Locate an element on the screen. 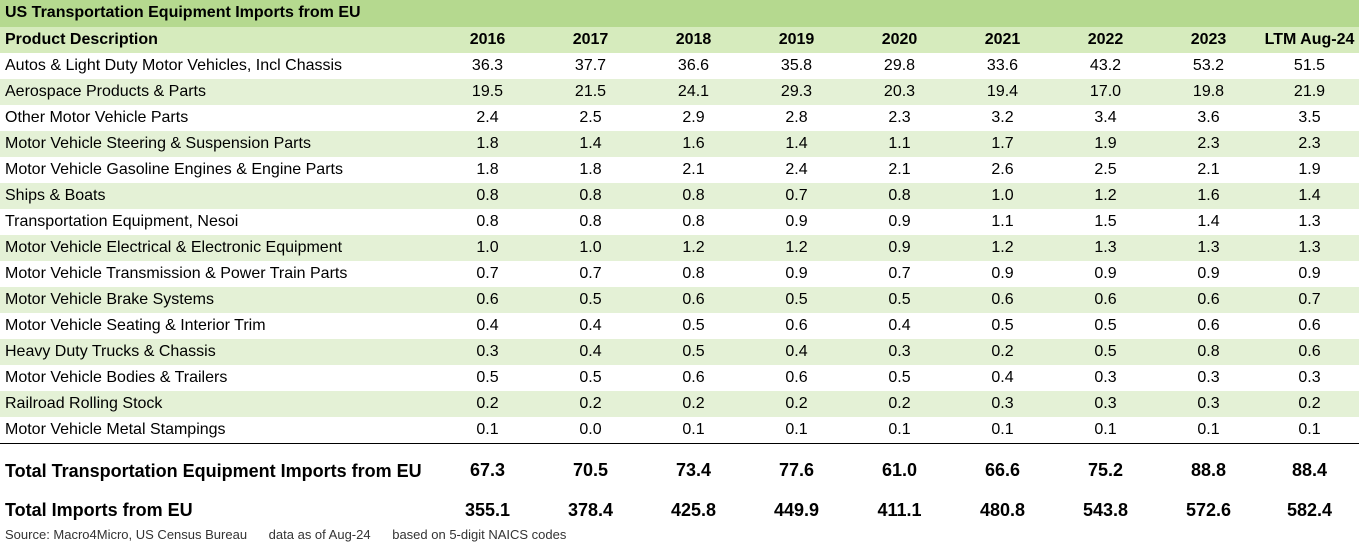 Image resolution: width=1359 pixels, height=545 pixels. value-cell: 1.6 is located at coordinates (1208, 195).